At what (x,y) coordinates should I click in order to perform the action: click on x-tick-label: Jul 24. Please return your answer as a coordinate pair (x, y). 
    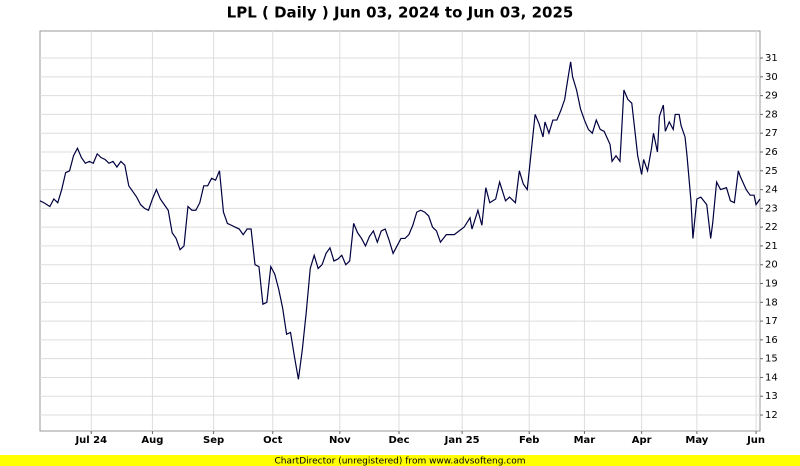
    Looking at the image, I should click on (90, 440).